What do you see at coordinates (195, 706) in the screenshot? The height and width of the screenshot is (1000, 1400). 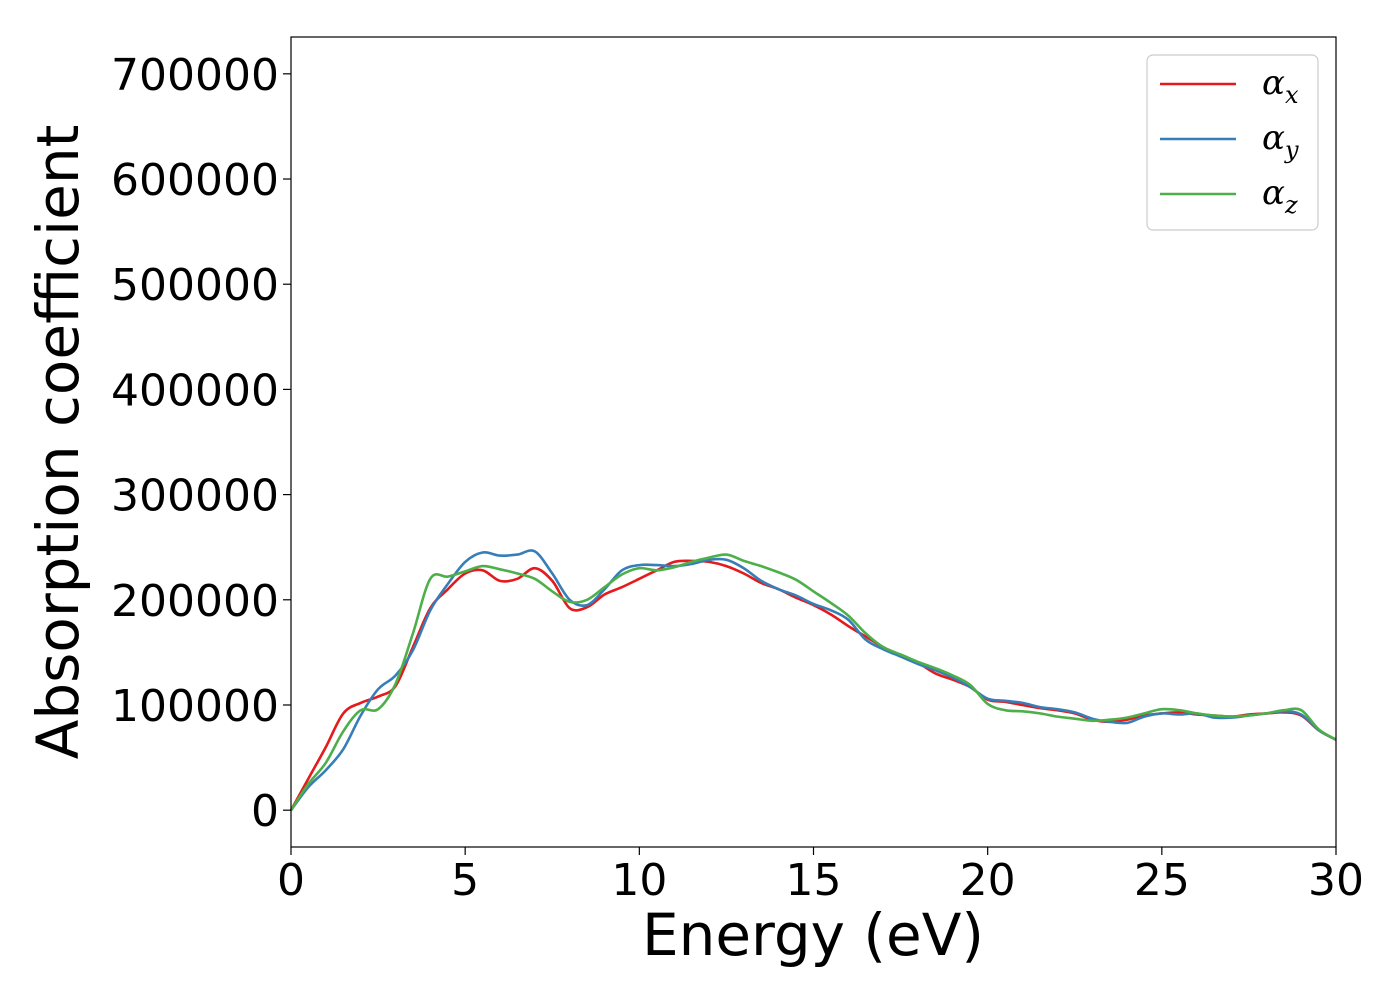 I see `y-tick-label: 100000` at bounding box center [195, 706].